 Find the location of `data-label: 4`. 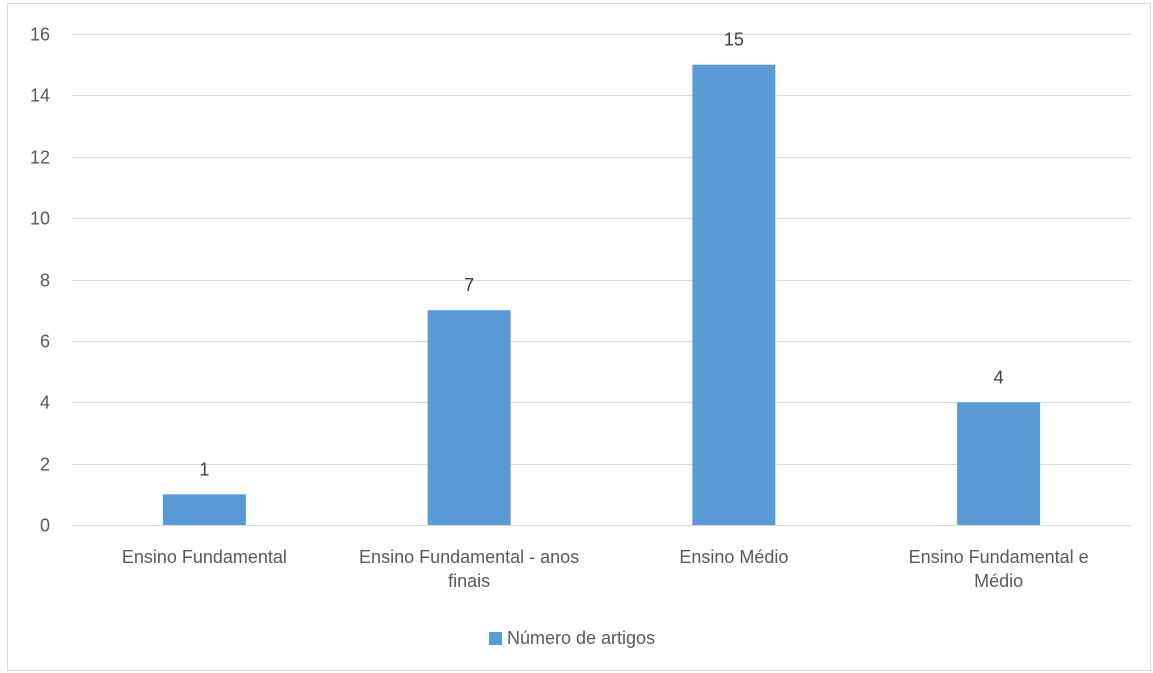

data-label: 4 is located at coordinates (999, 377).